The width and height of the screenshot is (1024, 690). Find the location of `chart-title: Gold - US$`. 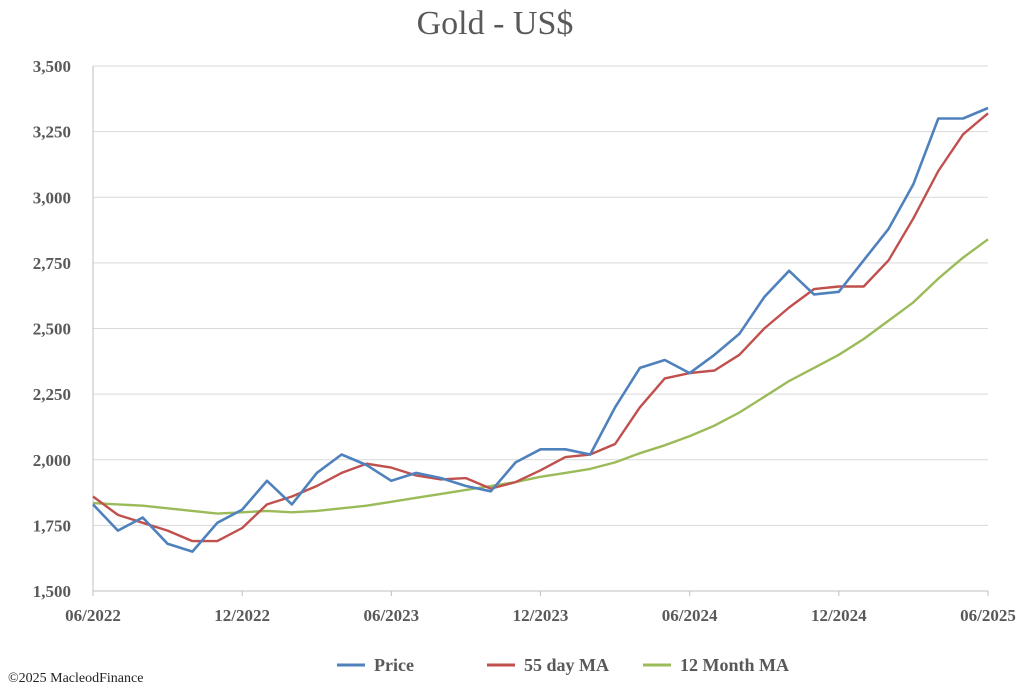

chart-title: Gold - US$ is located at coordinates (495, 23).